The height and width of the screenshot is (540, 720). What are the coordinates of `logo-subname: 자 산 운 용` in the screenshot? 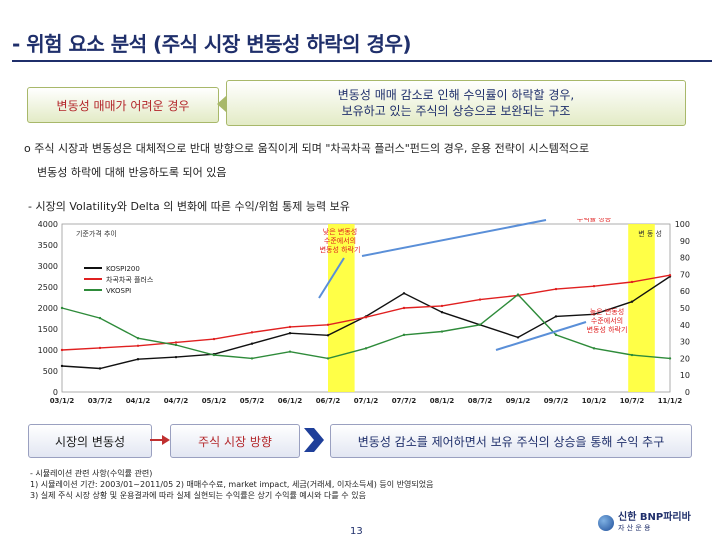 It's located at (634, 528).